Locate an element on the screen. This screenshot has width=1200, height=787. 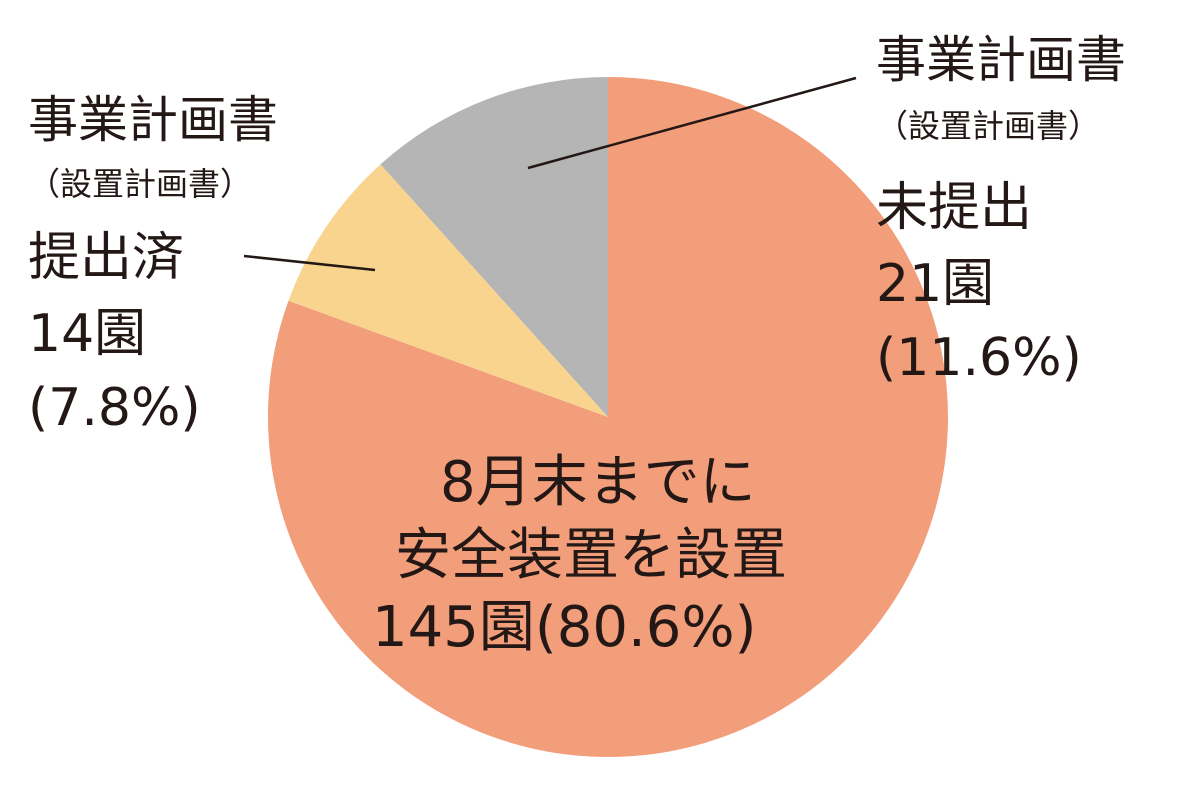
label-submitted-line-3: 提出済 is located at coordinates (106, 258).